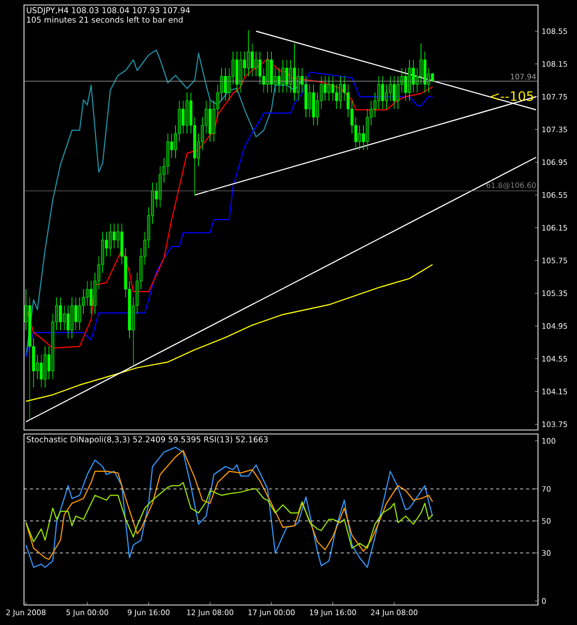  I want to click on annotation: <--105, so click(512, 96).